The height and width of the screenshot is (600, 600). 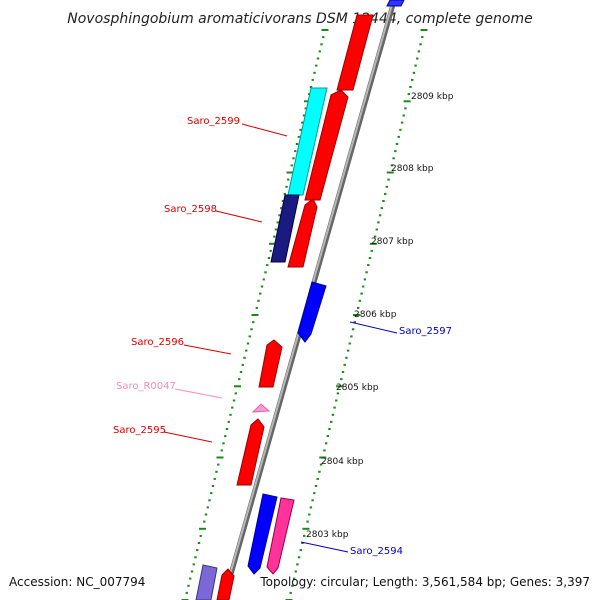 I want to click on gene-label-saro-2595: Saro_2595, so click(x=139, y=430).